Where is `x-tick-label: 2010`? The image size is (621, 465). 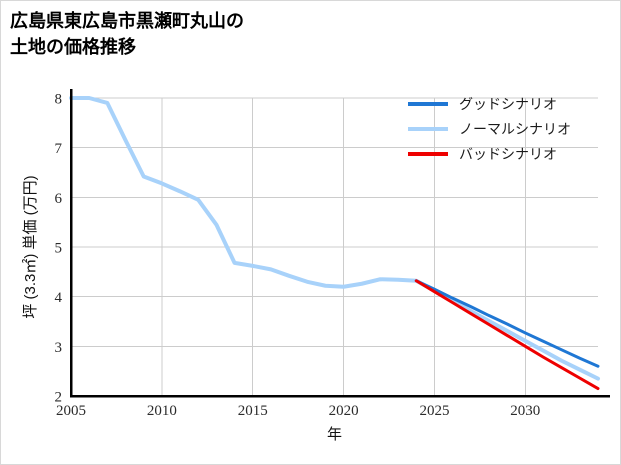
x-tick-label: 2010 is located at coordinates (162, 411).